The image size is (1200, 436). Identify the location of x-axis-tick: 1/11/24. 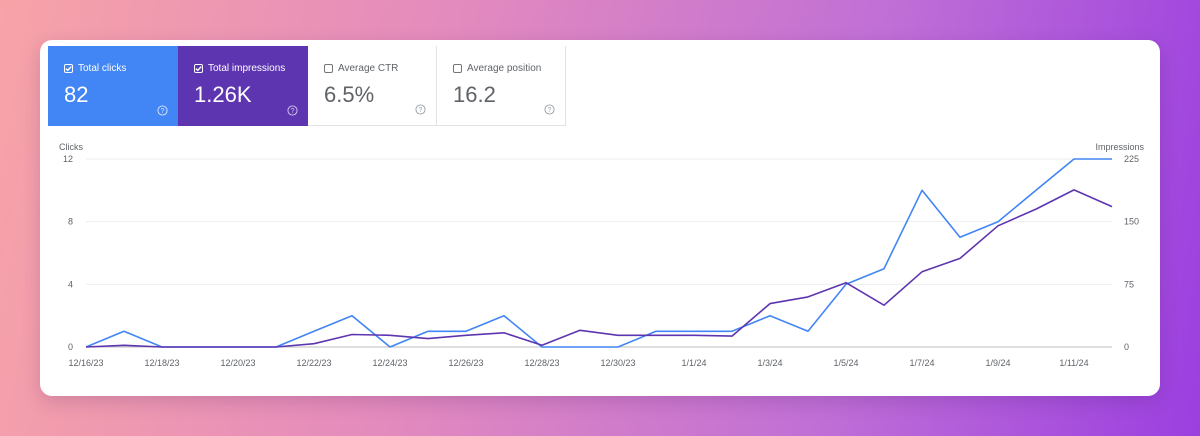
(1073, 363).